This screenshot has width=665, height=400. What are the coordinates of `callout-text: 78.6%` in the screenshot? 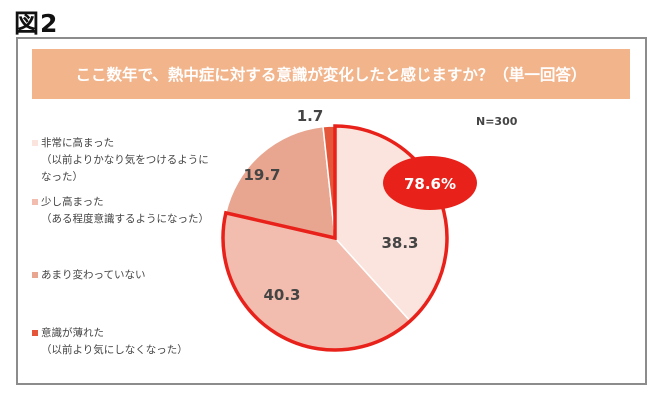 It's located at (430, 184).